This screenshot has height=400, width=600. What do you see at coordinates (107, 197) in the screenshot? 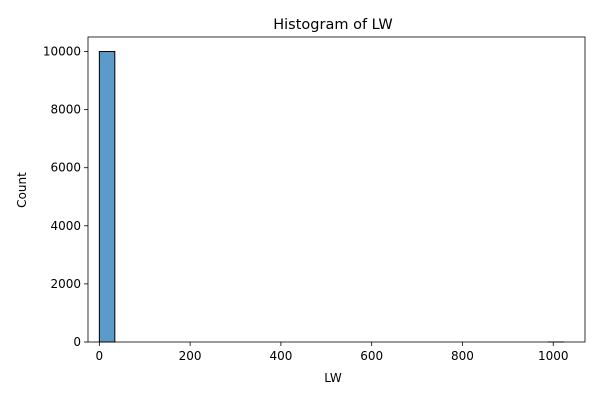
I see `histogram-bar` at bounding box center [107, 197].